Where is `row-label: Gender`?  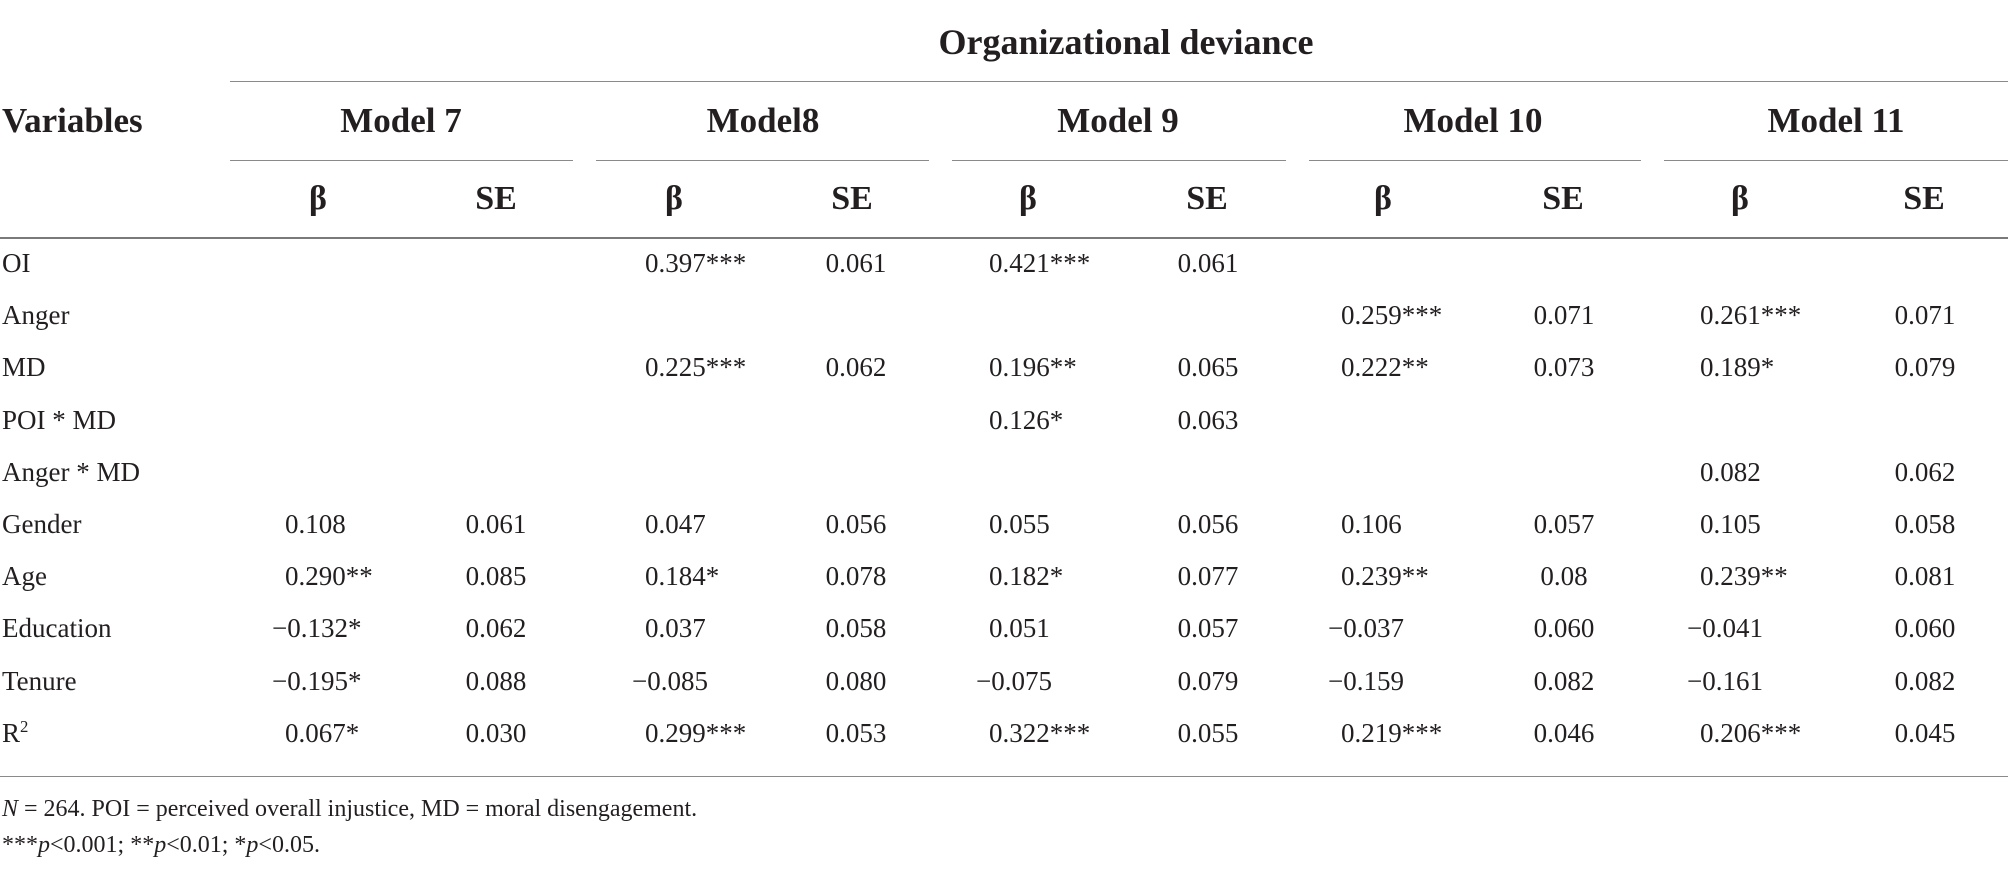 row-label: Gender is located at coordinates (41, 524).